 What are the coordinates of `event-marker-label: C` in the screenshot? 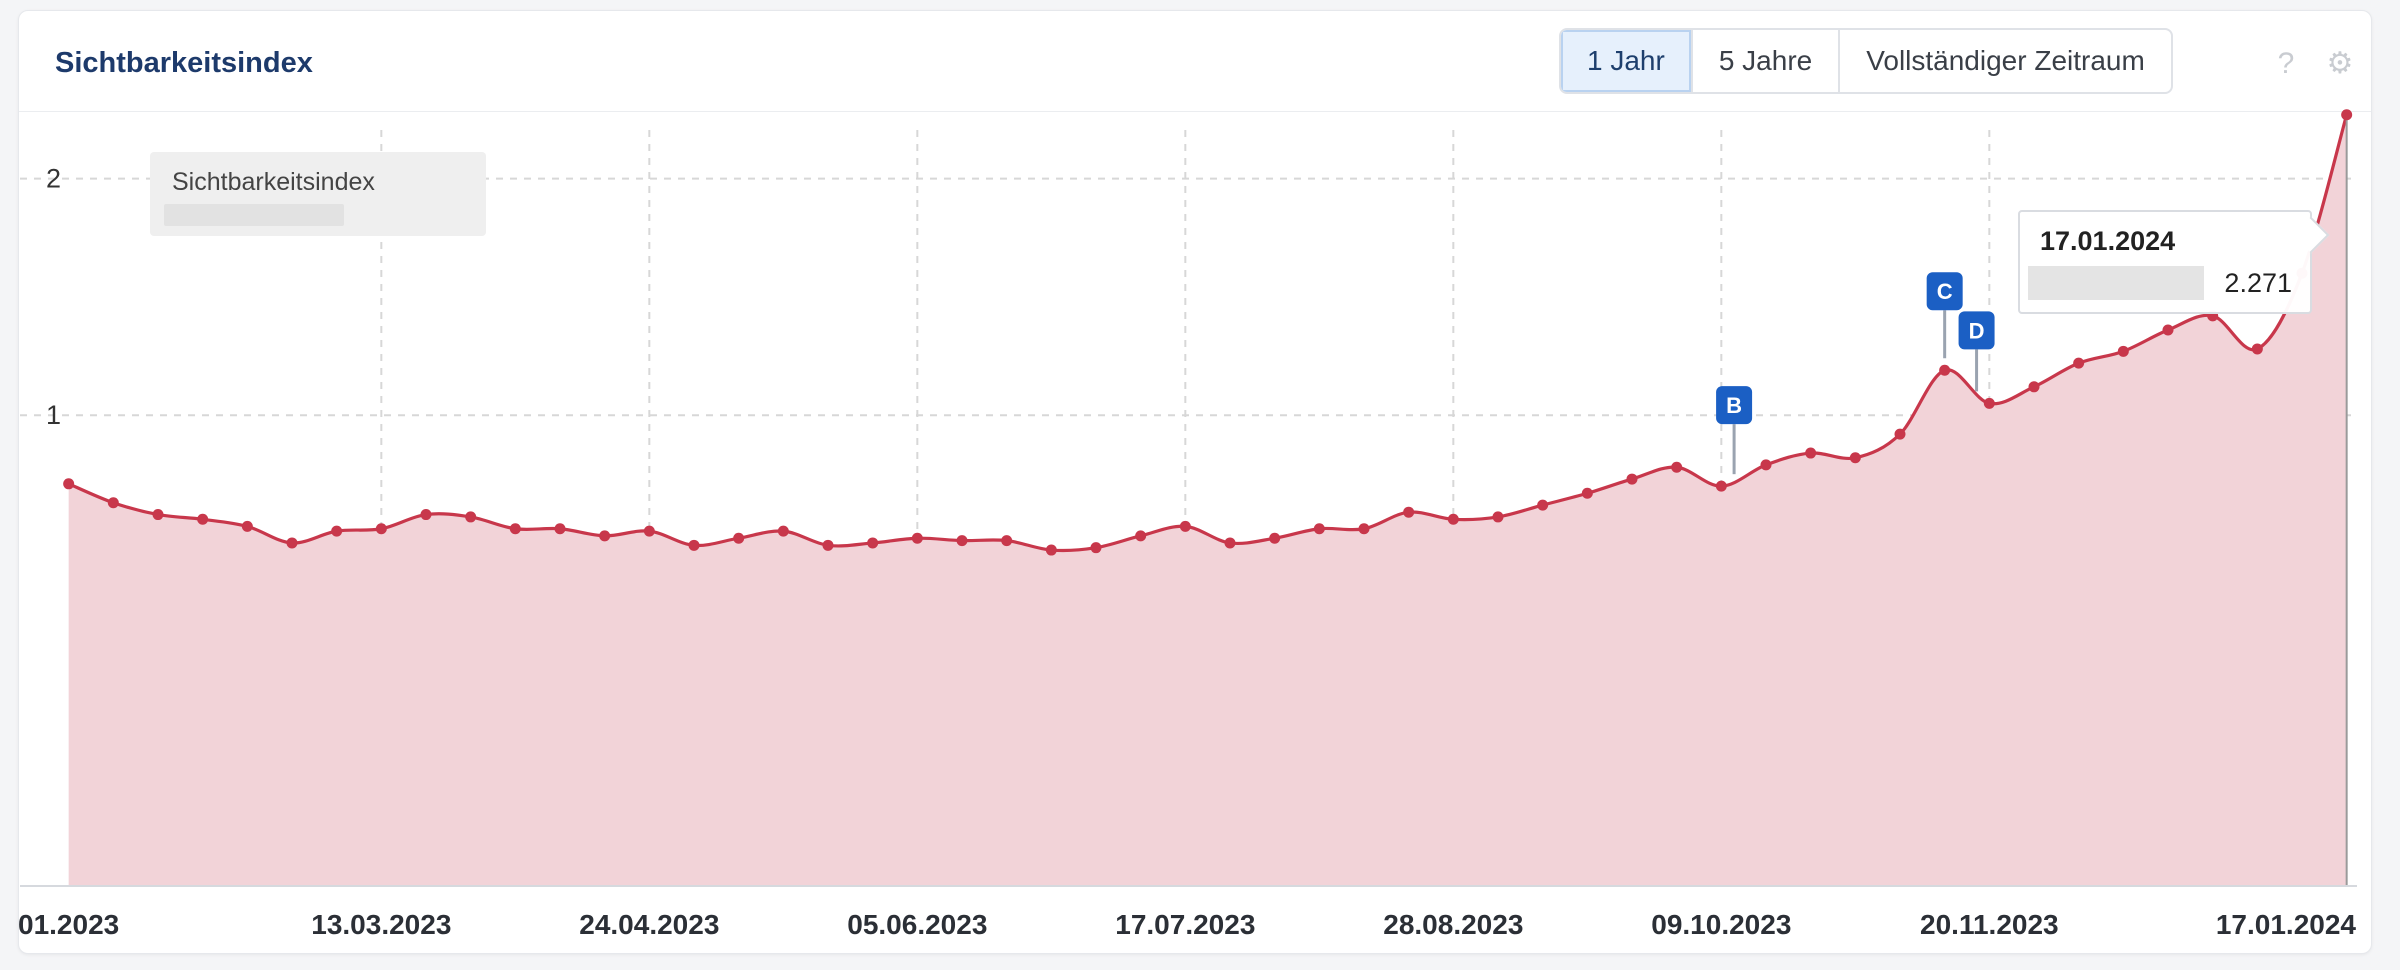 It's located at (1945, 291).